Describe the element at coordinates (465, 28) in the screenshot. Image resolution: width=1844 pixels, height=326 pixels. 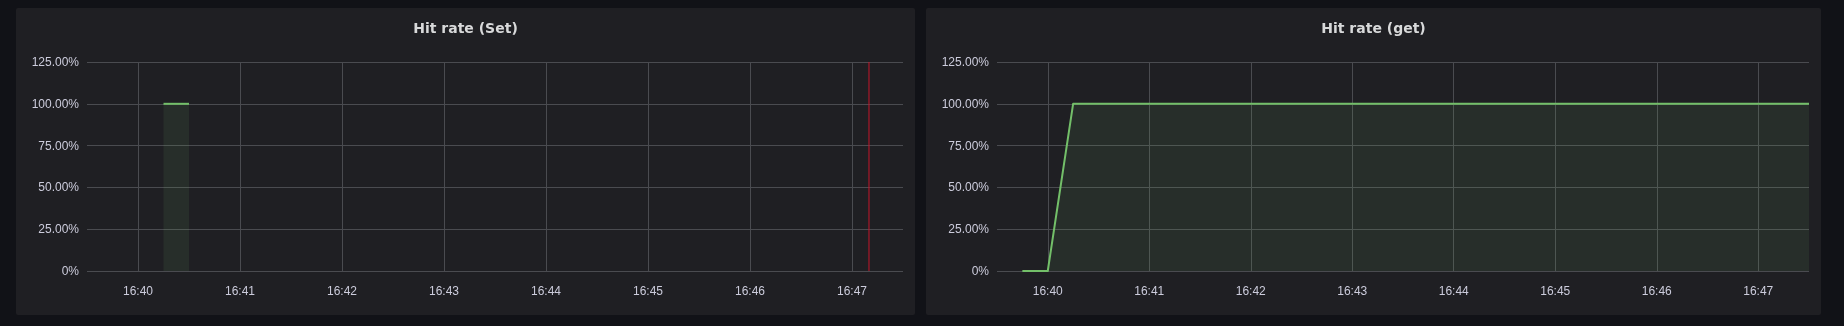
I see `chart-title: Hit rate (Set)` at that location.